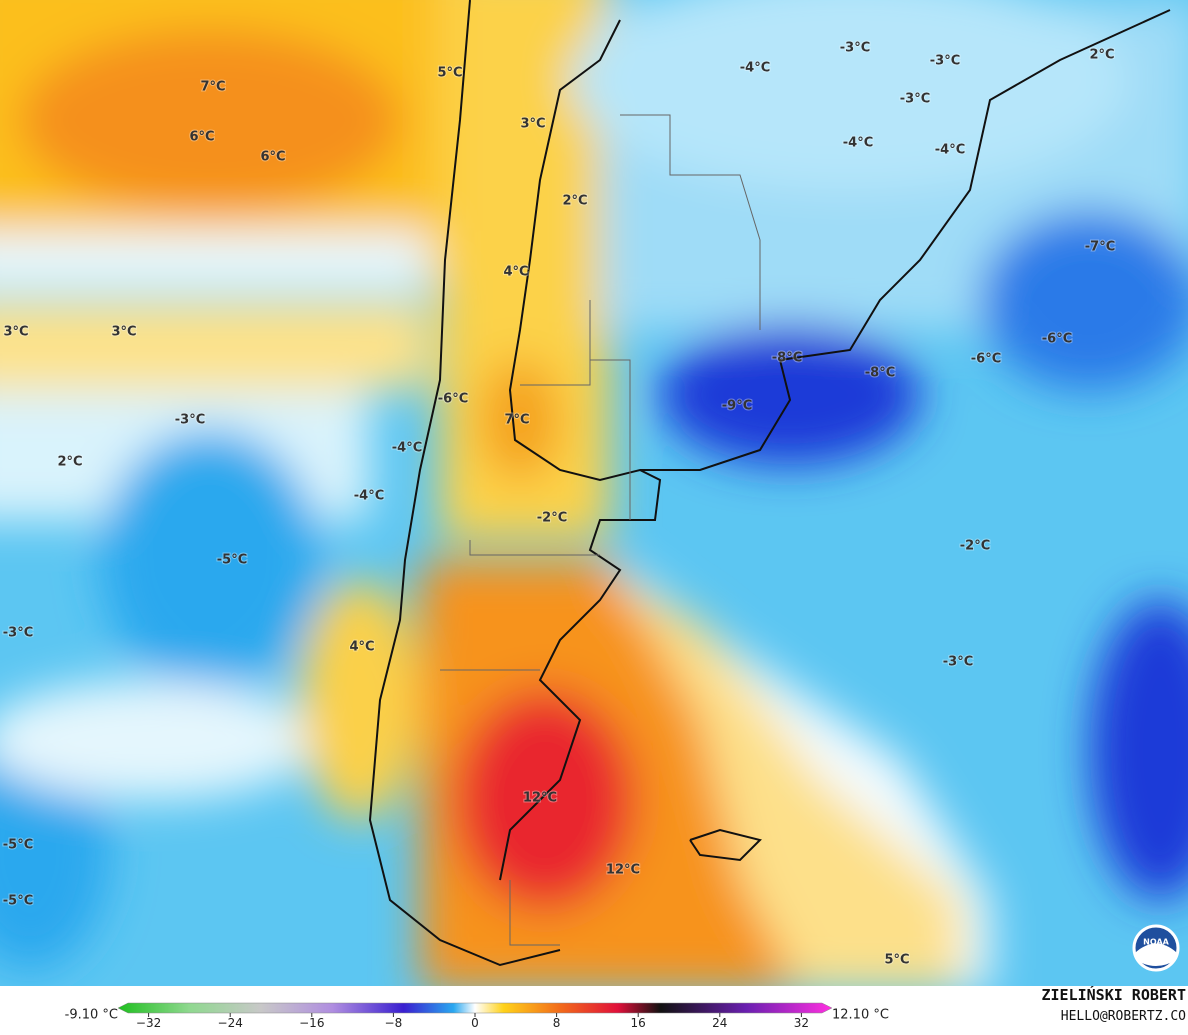 The width and height of the screenshot is (1188, 1035). What do you see at coordinates (475, 1008) in the screenshot?
I see `colorbar-scale` at bounding box center [475, 1008].